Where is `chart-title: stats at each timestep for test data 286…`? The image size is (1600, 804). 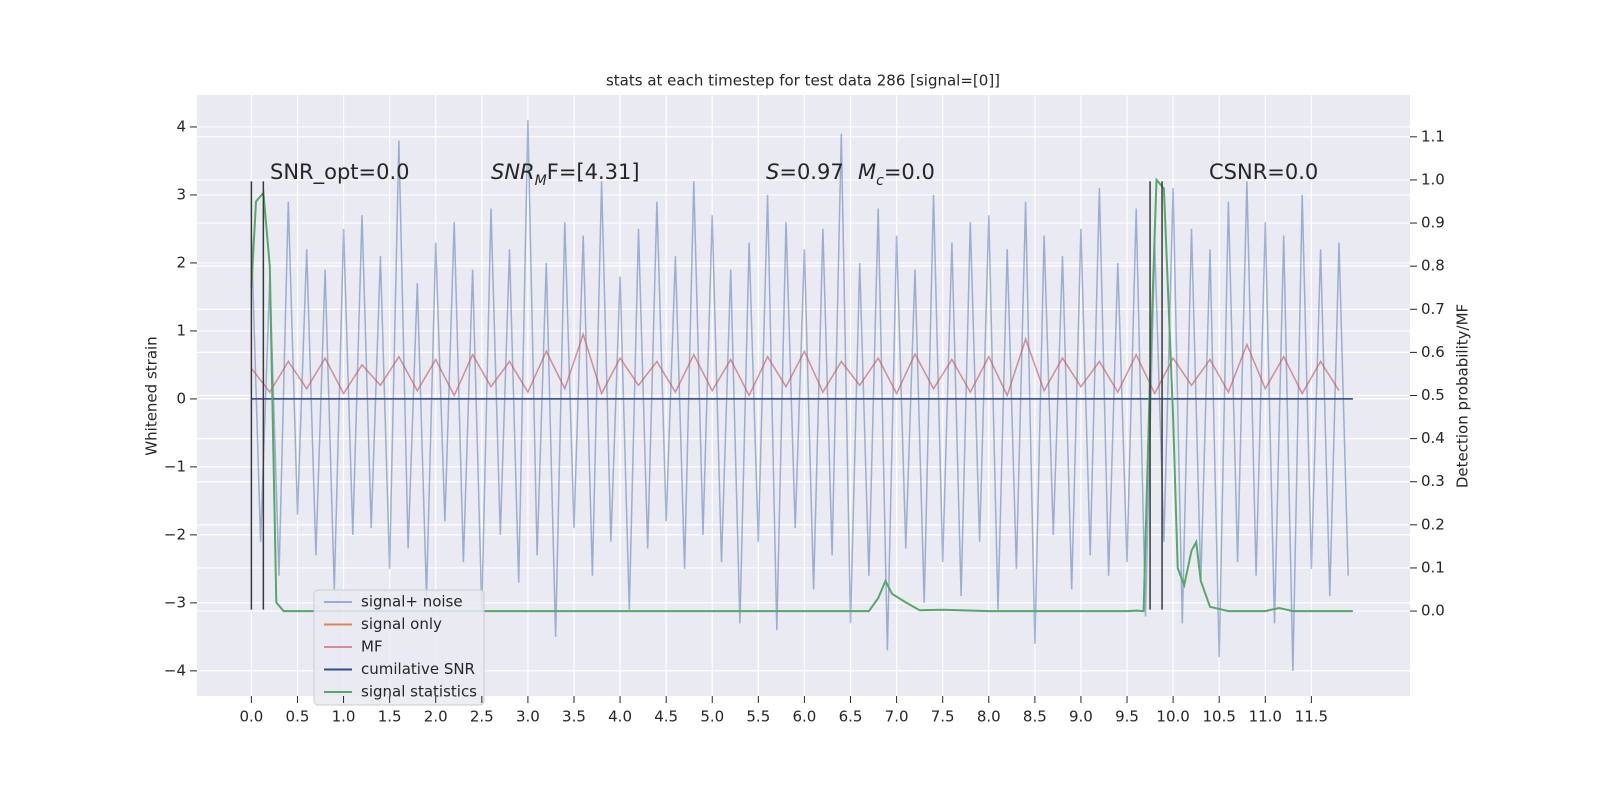
chart-title: stats at each timestep for test data 286… is located at coordinates (803, 81).